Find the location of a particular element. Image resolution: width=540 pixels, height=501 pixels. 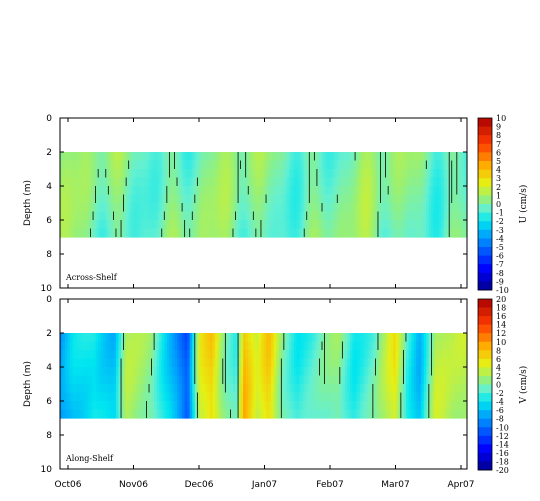

colorbar-tick-label: -10 is located at coordinates (502, 427).